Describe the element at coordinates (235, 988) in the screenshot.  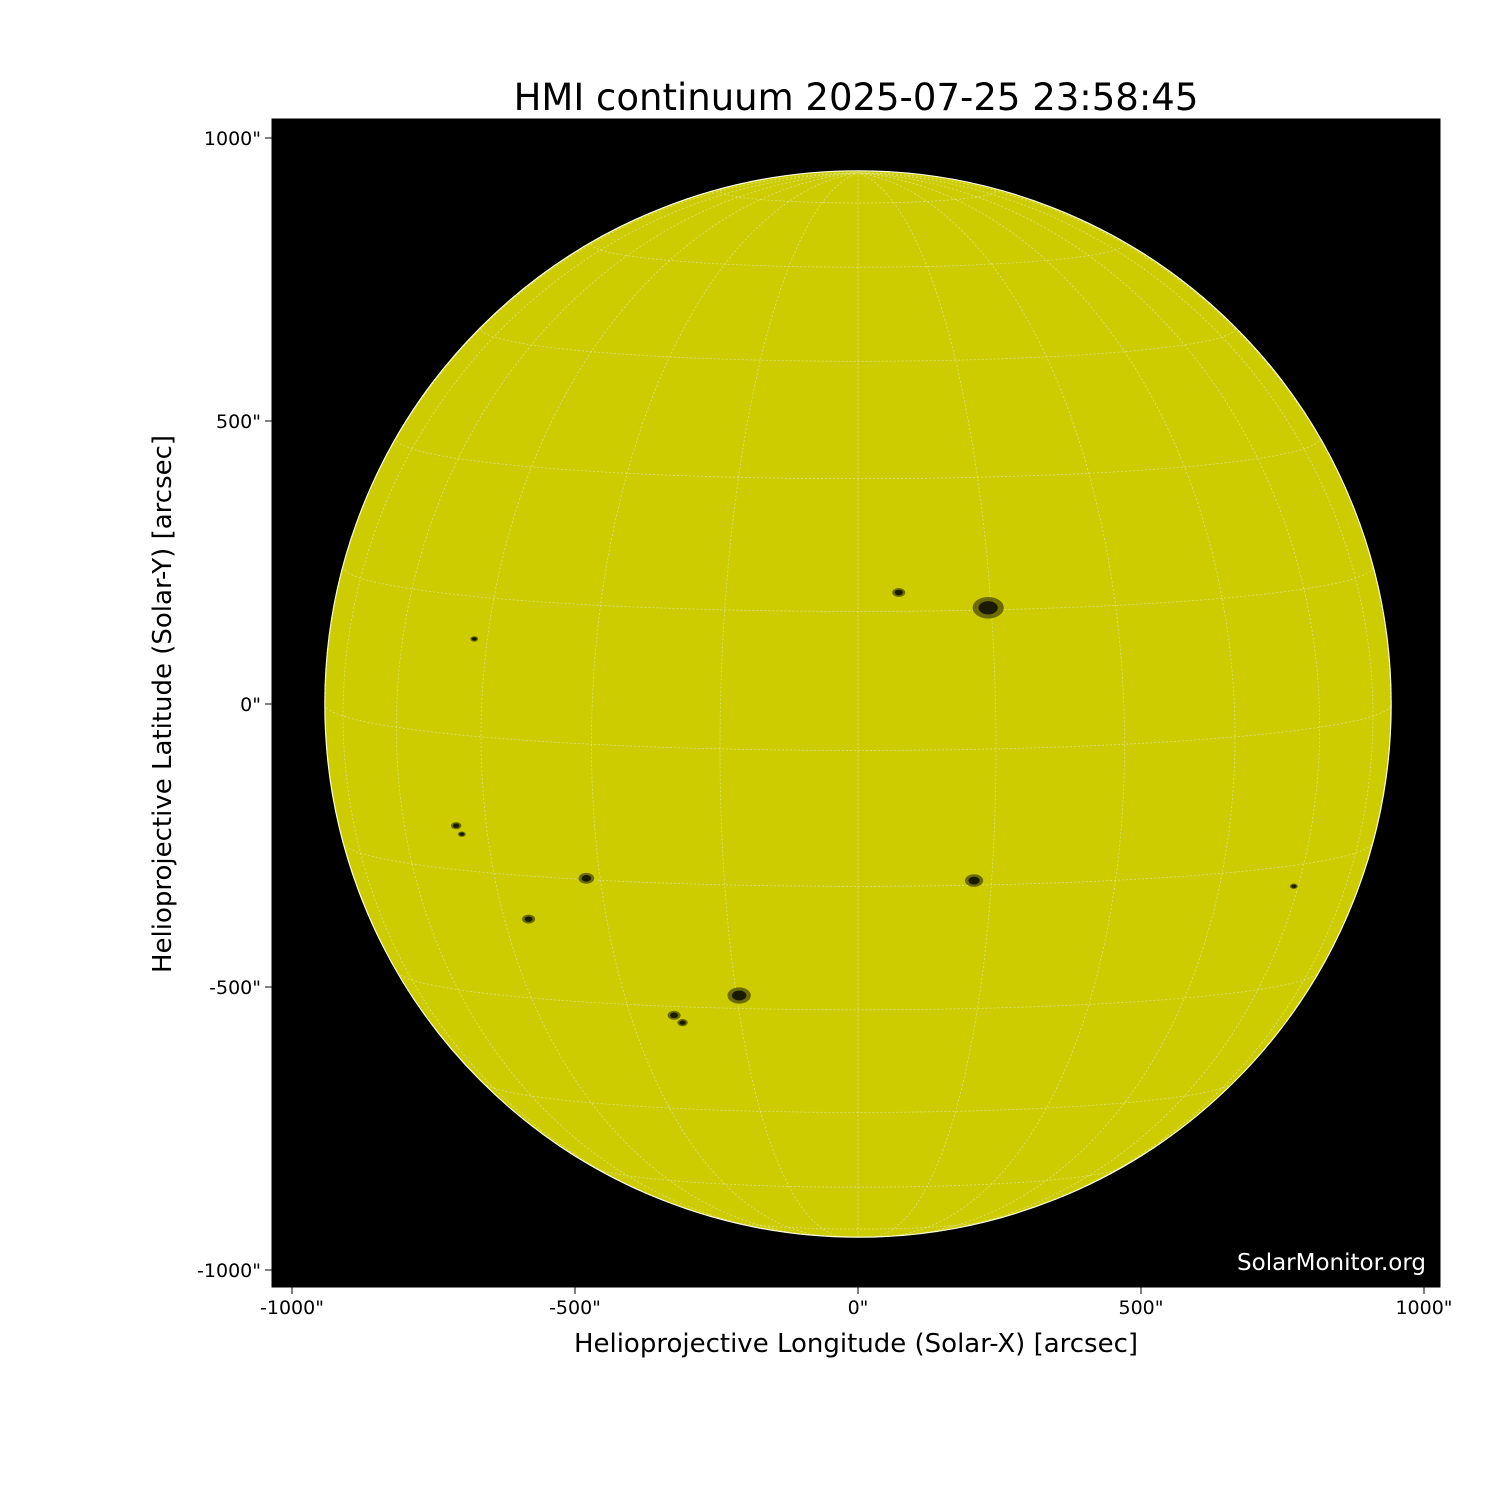
I see `y-tick-label: -500"` at that location.